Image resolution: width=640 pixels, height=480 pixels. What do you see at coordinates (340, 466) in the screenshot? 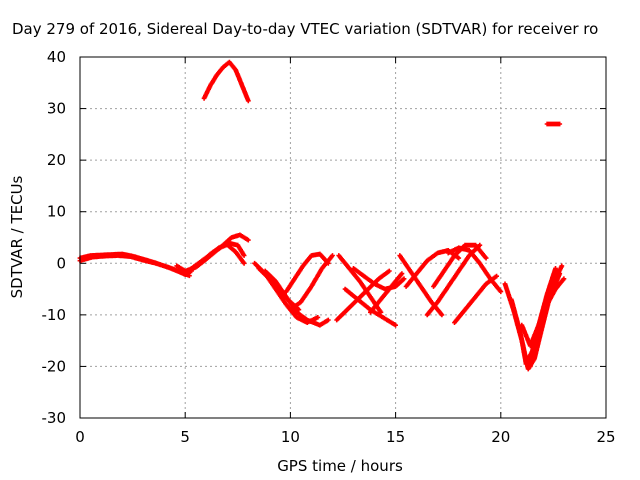
I see `x-axis-label: GPS time / hours` at bounding box center [340, 466].